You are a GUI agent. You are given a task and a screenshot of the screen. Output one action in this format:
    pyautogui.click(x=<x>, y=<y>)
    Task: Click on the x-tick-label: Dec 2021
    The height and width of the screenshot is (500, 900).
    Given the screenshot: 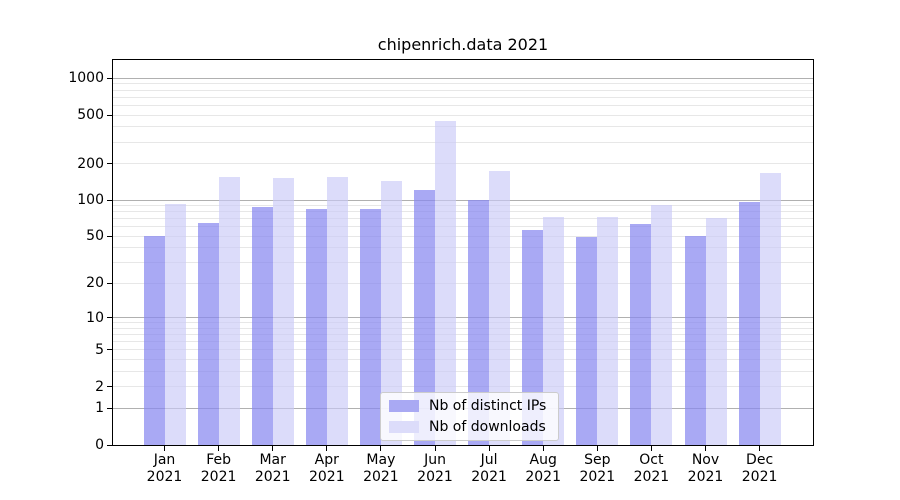 What is the action you would take?
    pyautogui.click(x=759, y=468)
    